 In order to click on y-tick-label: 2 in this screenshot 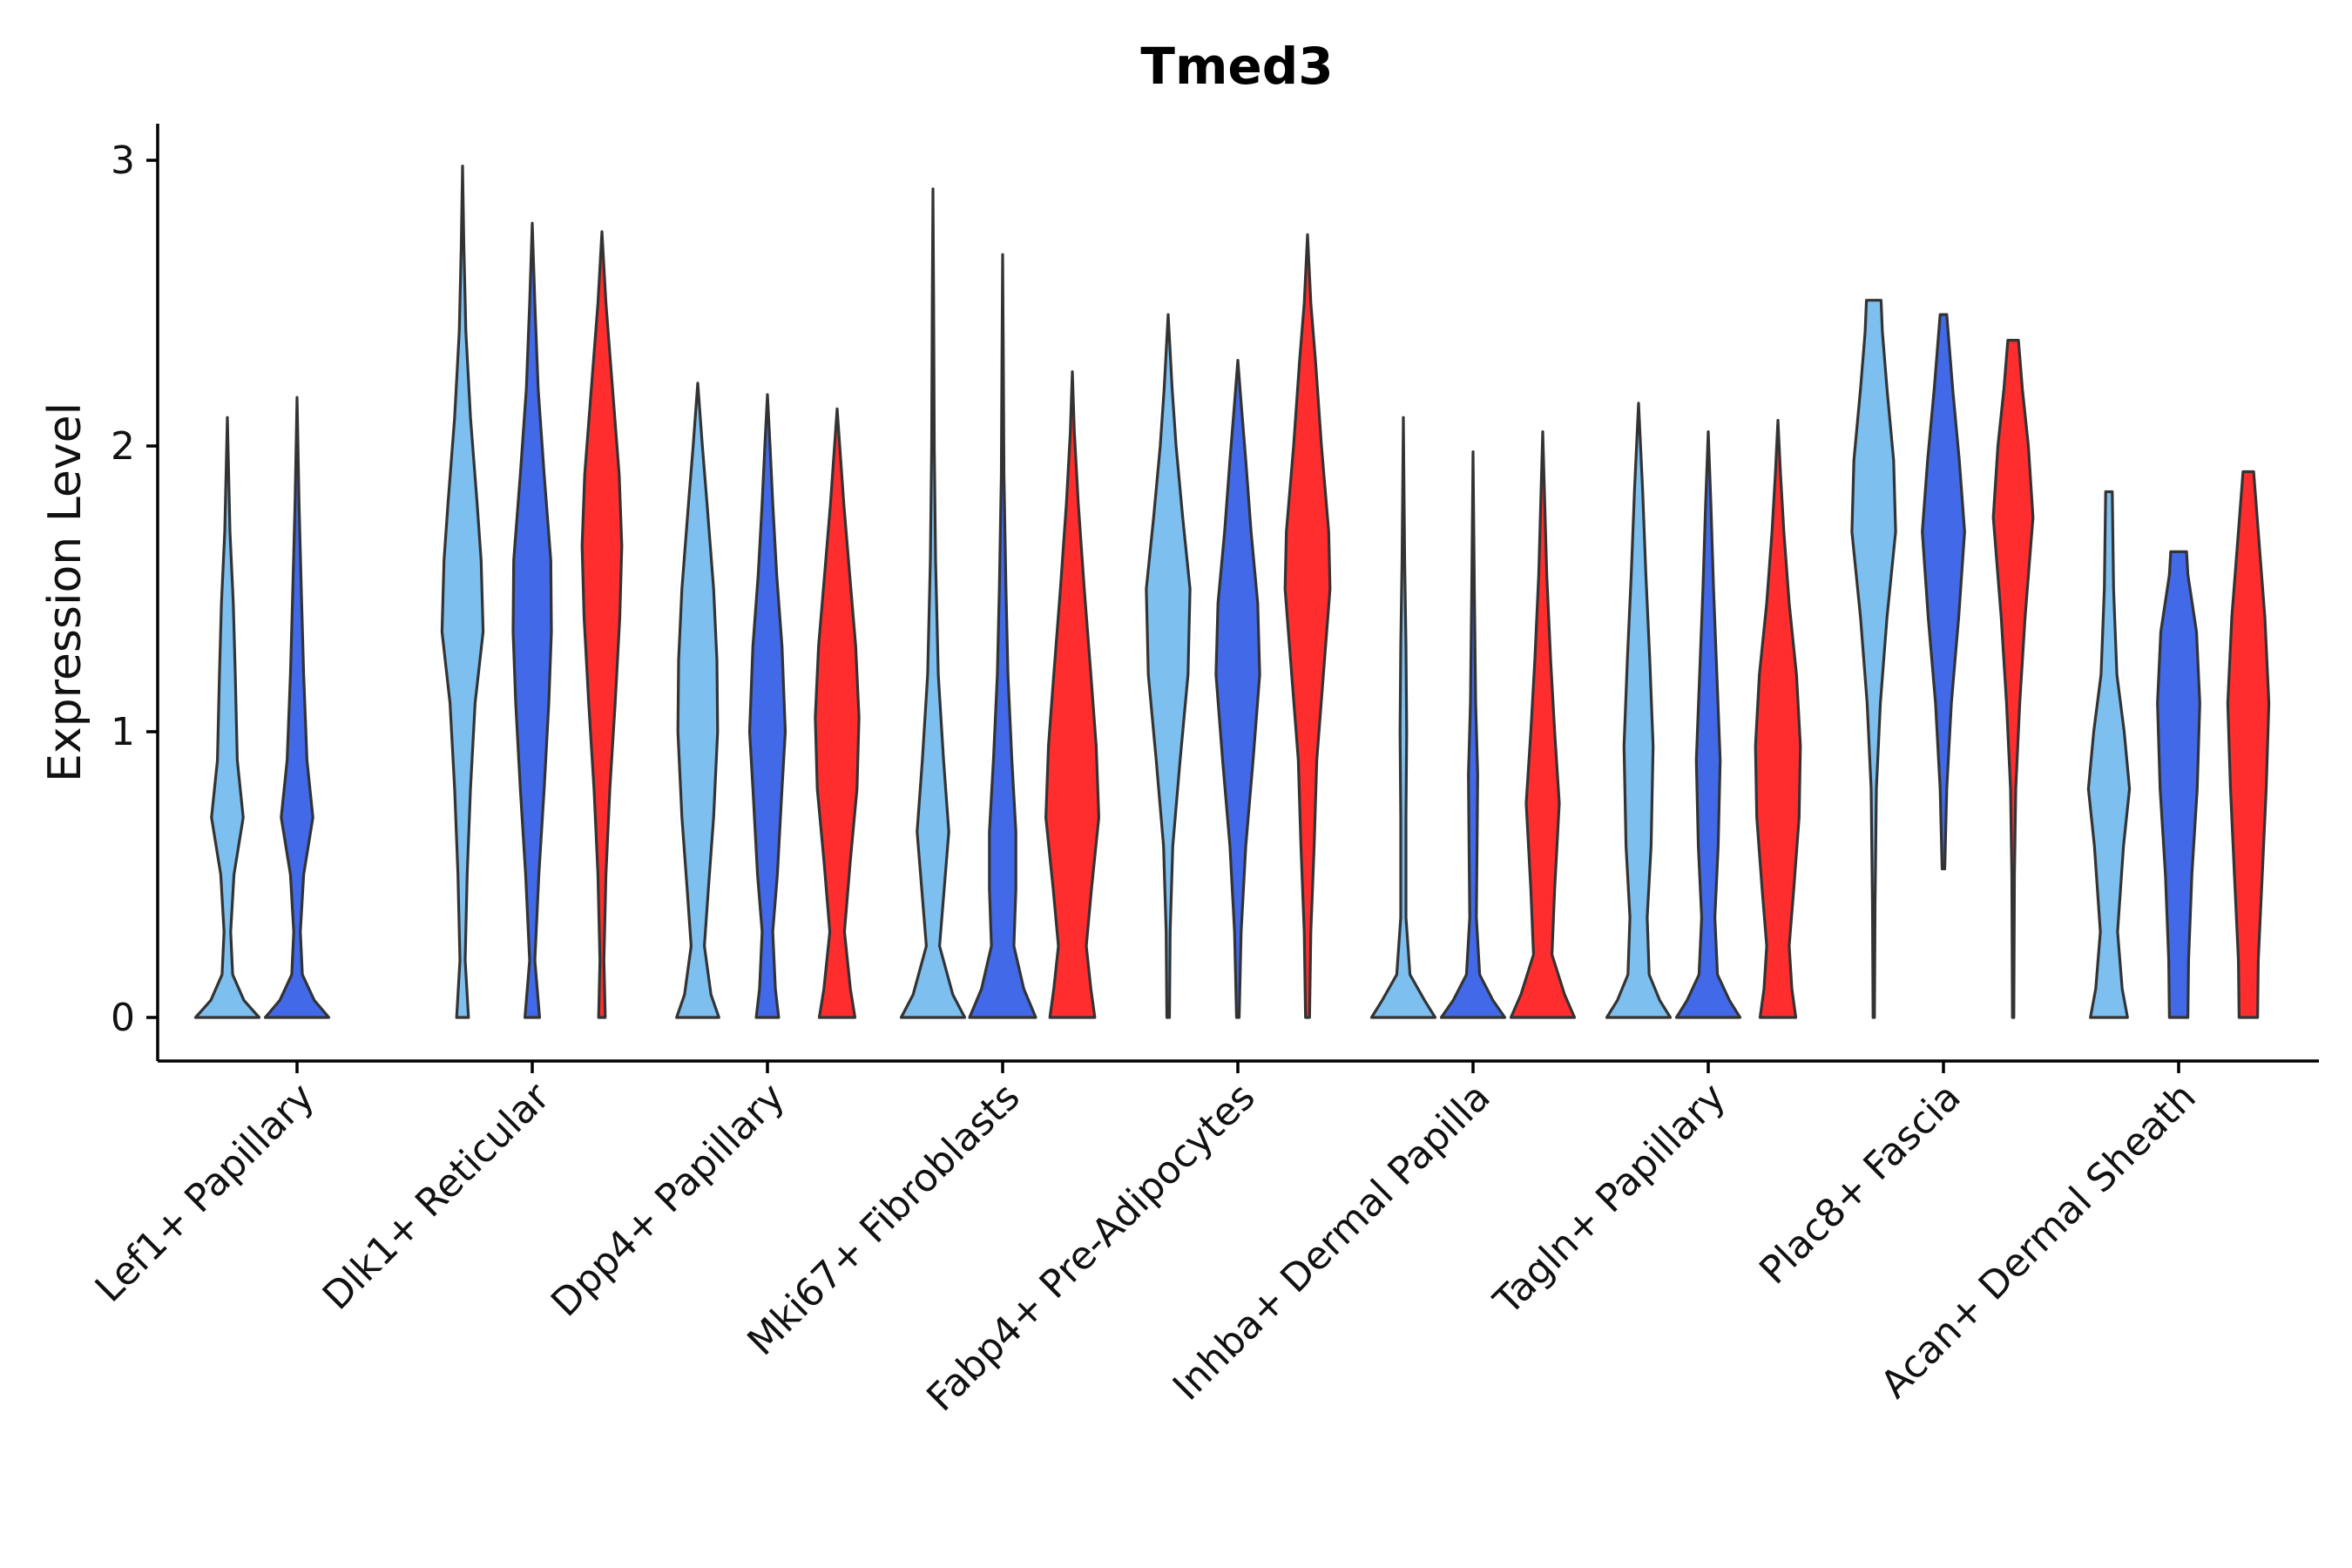, I will do `click(123, 446)`.